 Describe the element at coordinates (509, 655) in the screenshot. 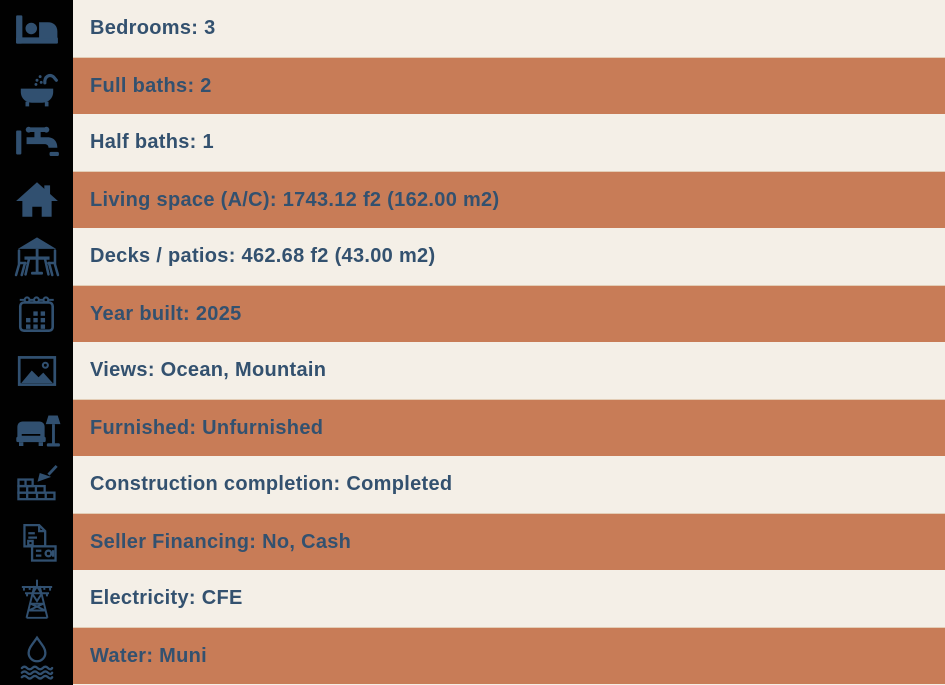

I see `row-water: Water: Muni` at that location.